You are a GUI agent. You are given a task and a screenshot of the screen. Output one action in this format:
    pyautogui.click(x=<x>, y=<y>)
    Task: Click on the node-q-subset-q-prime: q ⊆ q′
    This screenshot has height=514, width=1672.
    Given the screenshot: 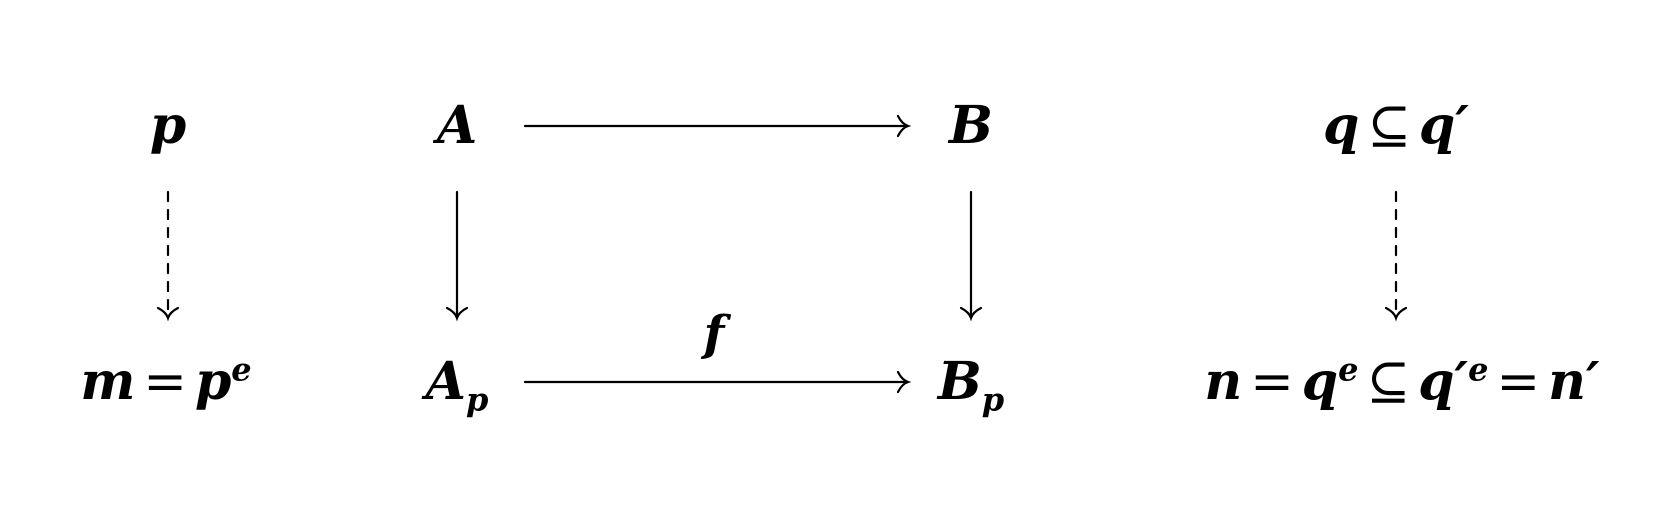 What is the action you would take?
    pyautogui.click(x=1396, y=126)
    